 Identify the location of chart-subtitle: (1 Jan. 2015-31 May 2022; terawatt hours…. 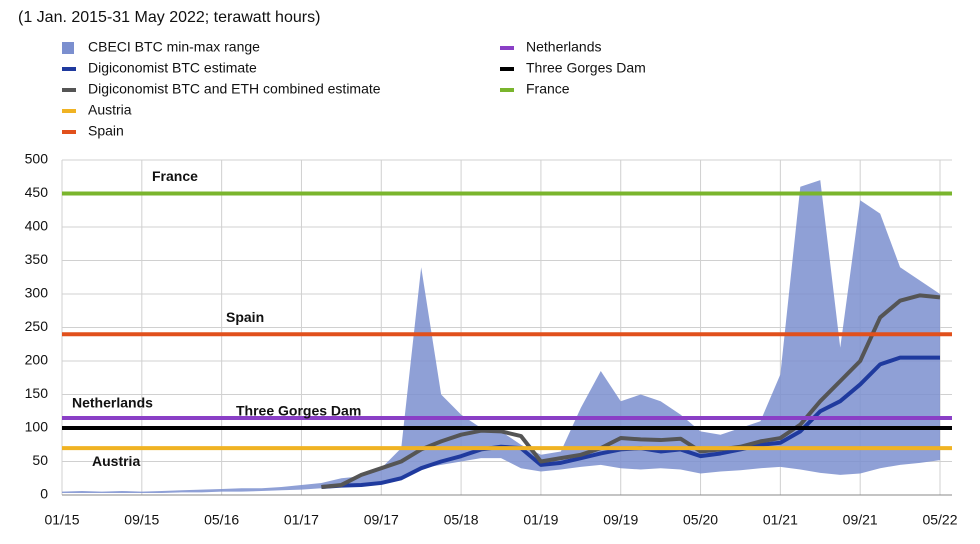
(169, 17).